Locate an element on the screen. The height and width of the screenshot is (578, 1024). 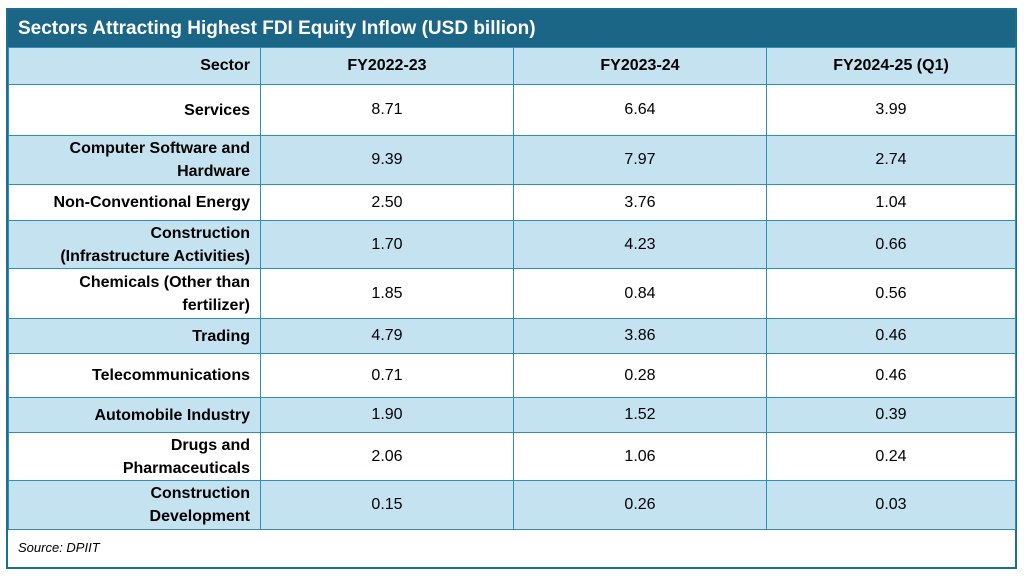
value-fy2022-23: 0.15 is located at coordinates (387, 505).